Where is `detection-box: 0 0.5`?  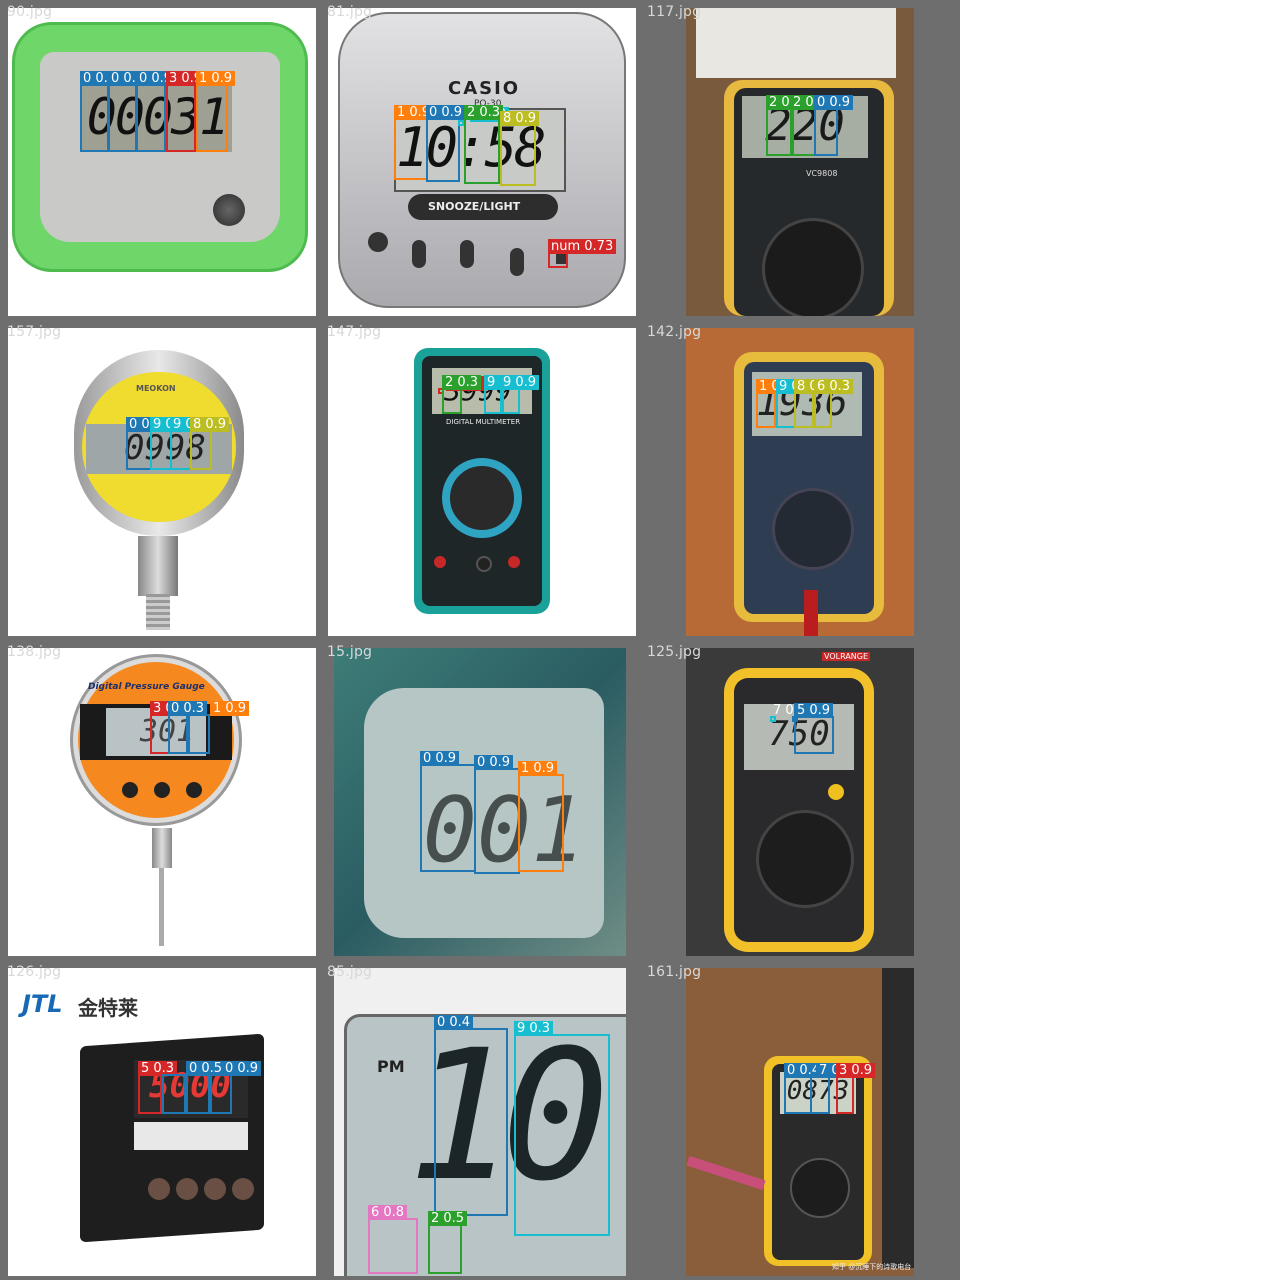 detection-box: 0 0.5 is located at coordinates (206, 1087).